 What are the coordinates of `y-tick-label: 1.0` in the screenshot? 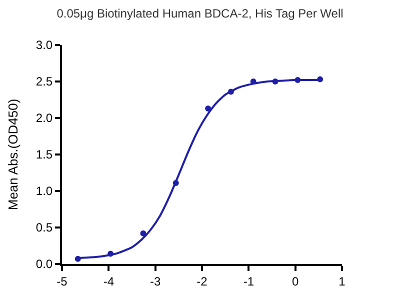 It's located at (44, 191).